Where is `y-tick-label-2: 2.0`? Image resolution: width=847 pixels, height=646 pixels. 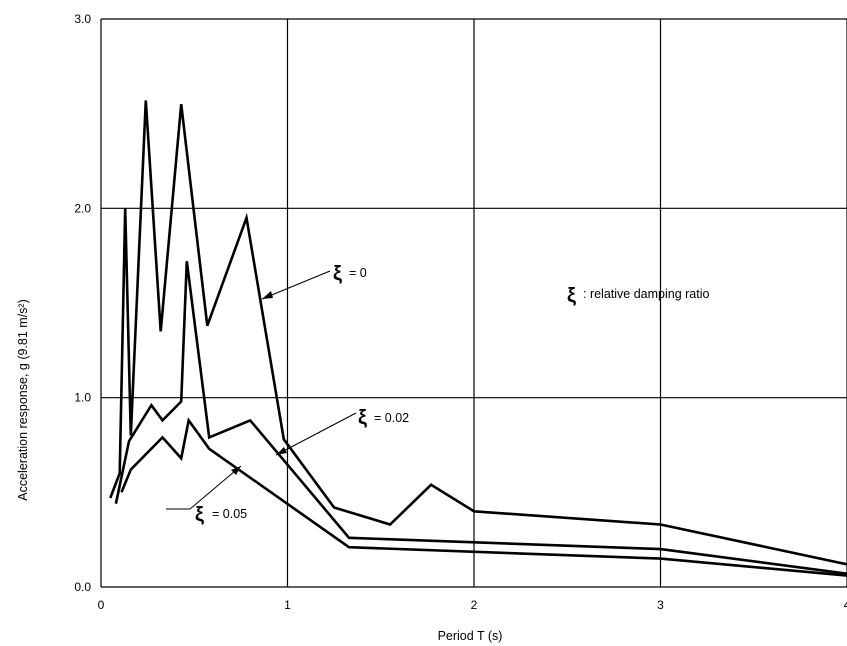 y-tick-label-2: 2.0 is located at coordinates (82, 208).